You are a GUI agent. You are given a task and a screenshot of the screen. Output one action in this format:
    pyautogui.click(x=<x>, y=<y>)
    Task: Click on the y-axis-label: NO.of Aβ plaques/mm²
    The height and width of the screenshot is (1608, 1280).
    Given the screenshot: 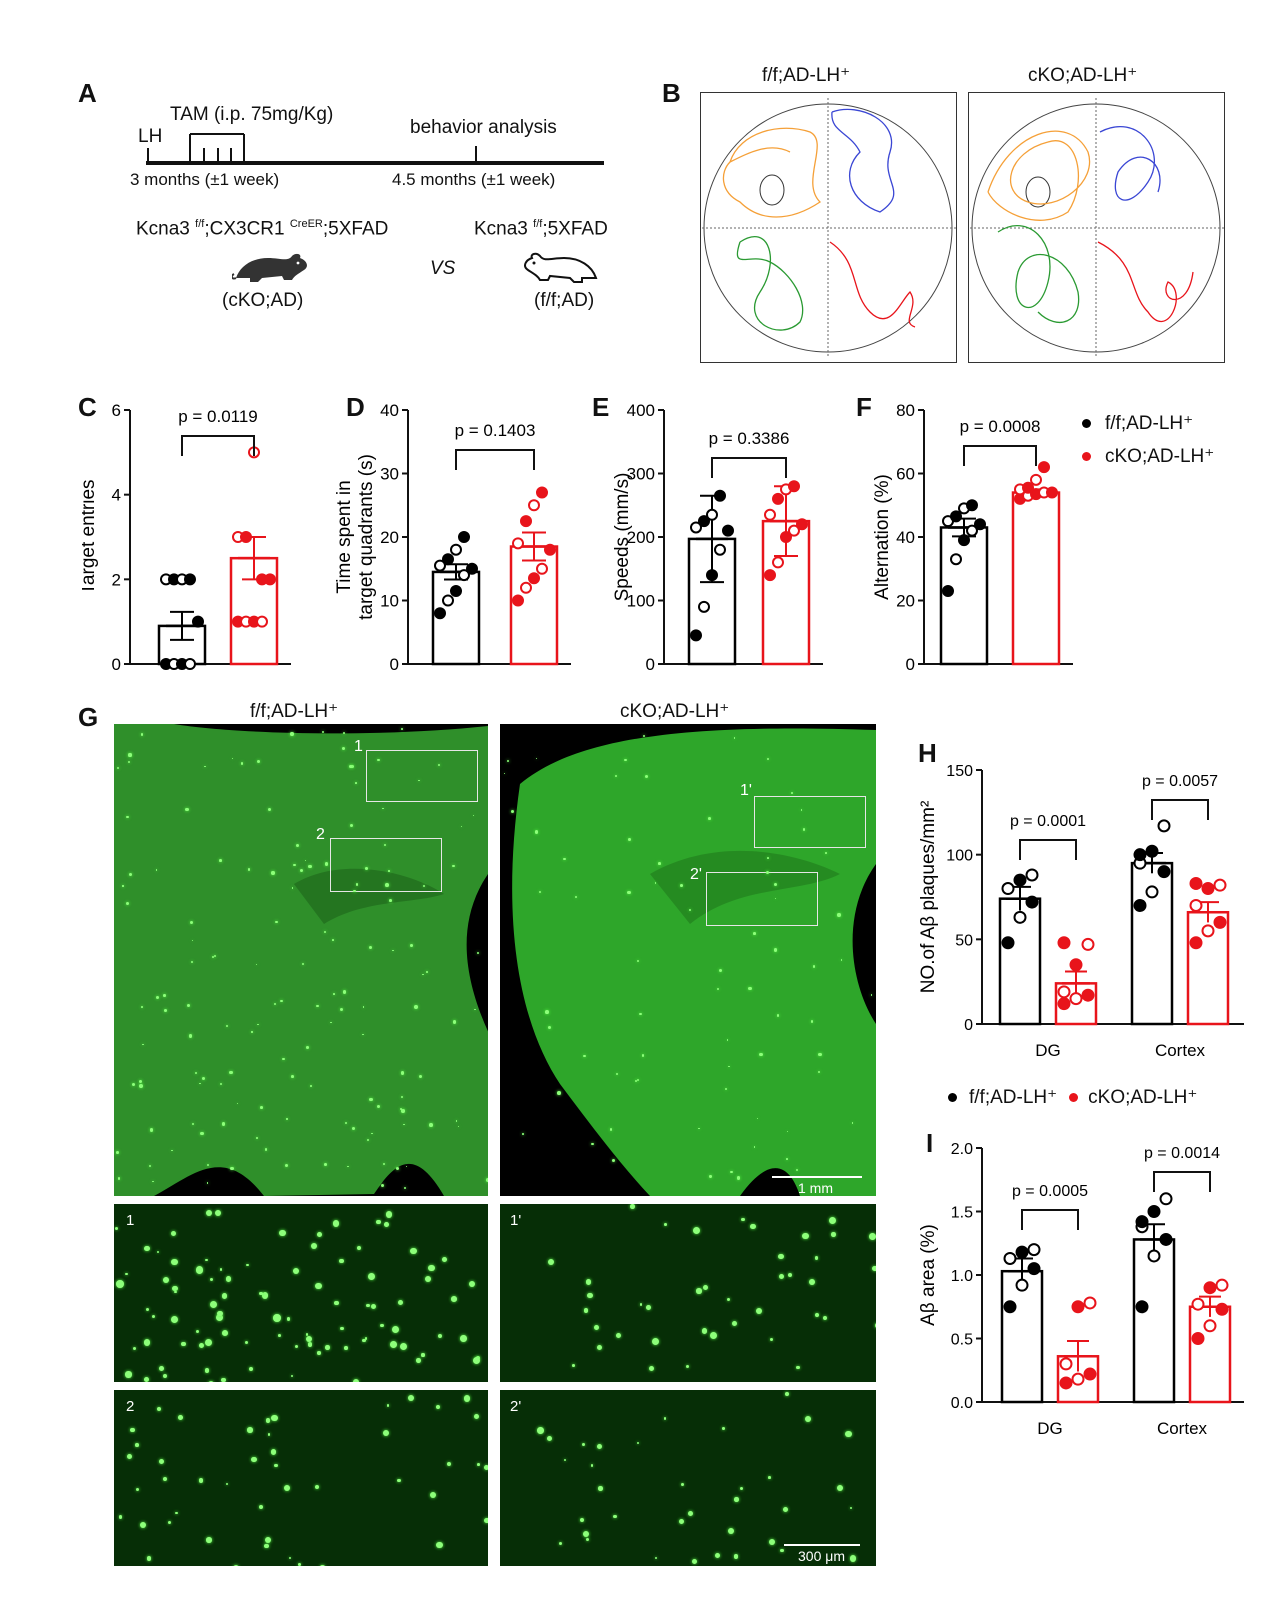 What is the action you would take?
    pyautogui.click(x=928, y=897)
    